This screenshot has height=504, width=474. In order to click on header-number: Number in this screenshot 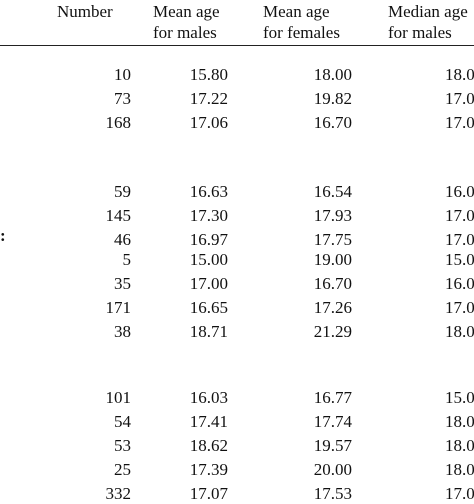, I will do `click(85, 11)`.